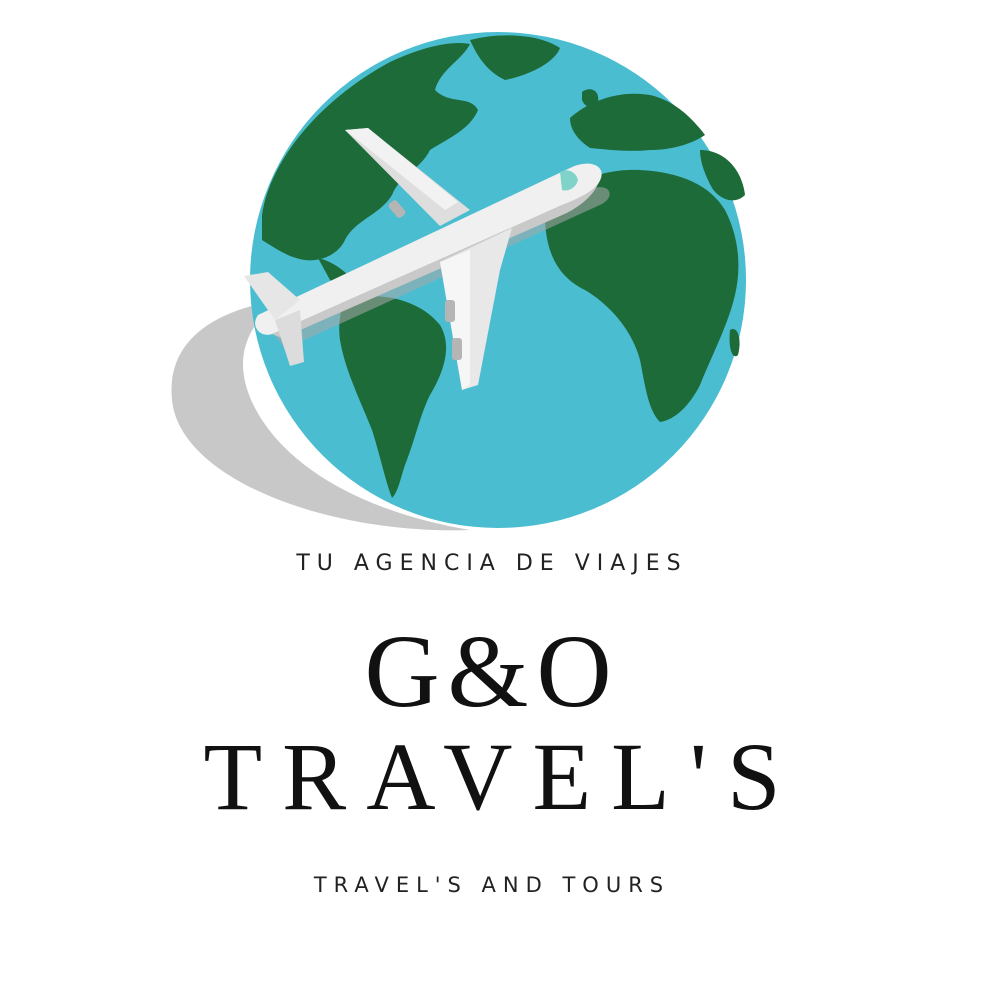 The height and width of the screenshot is (1000, 984). I want to click on tagline: TU AGENCIA DE VIAJES, so click(492, 563).